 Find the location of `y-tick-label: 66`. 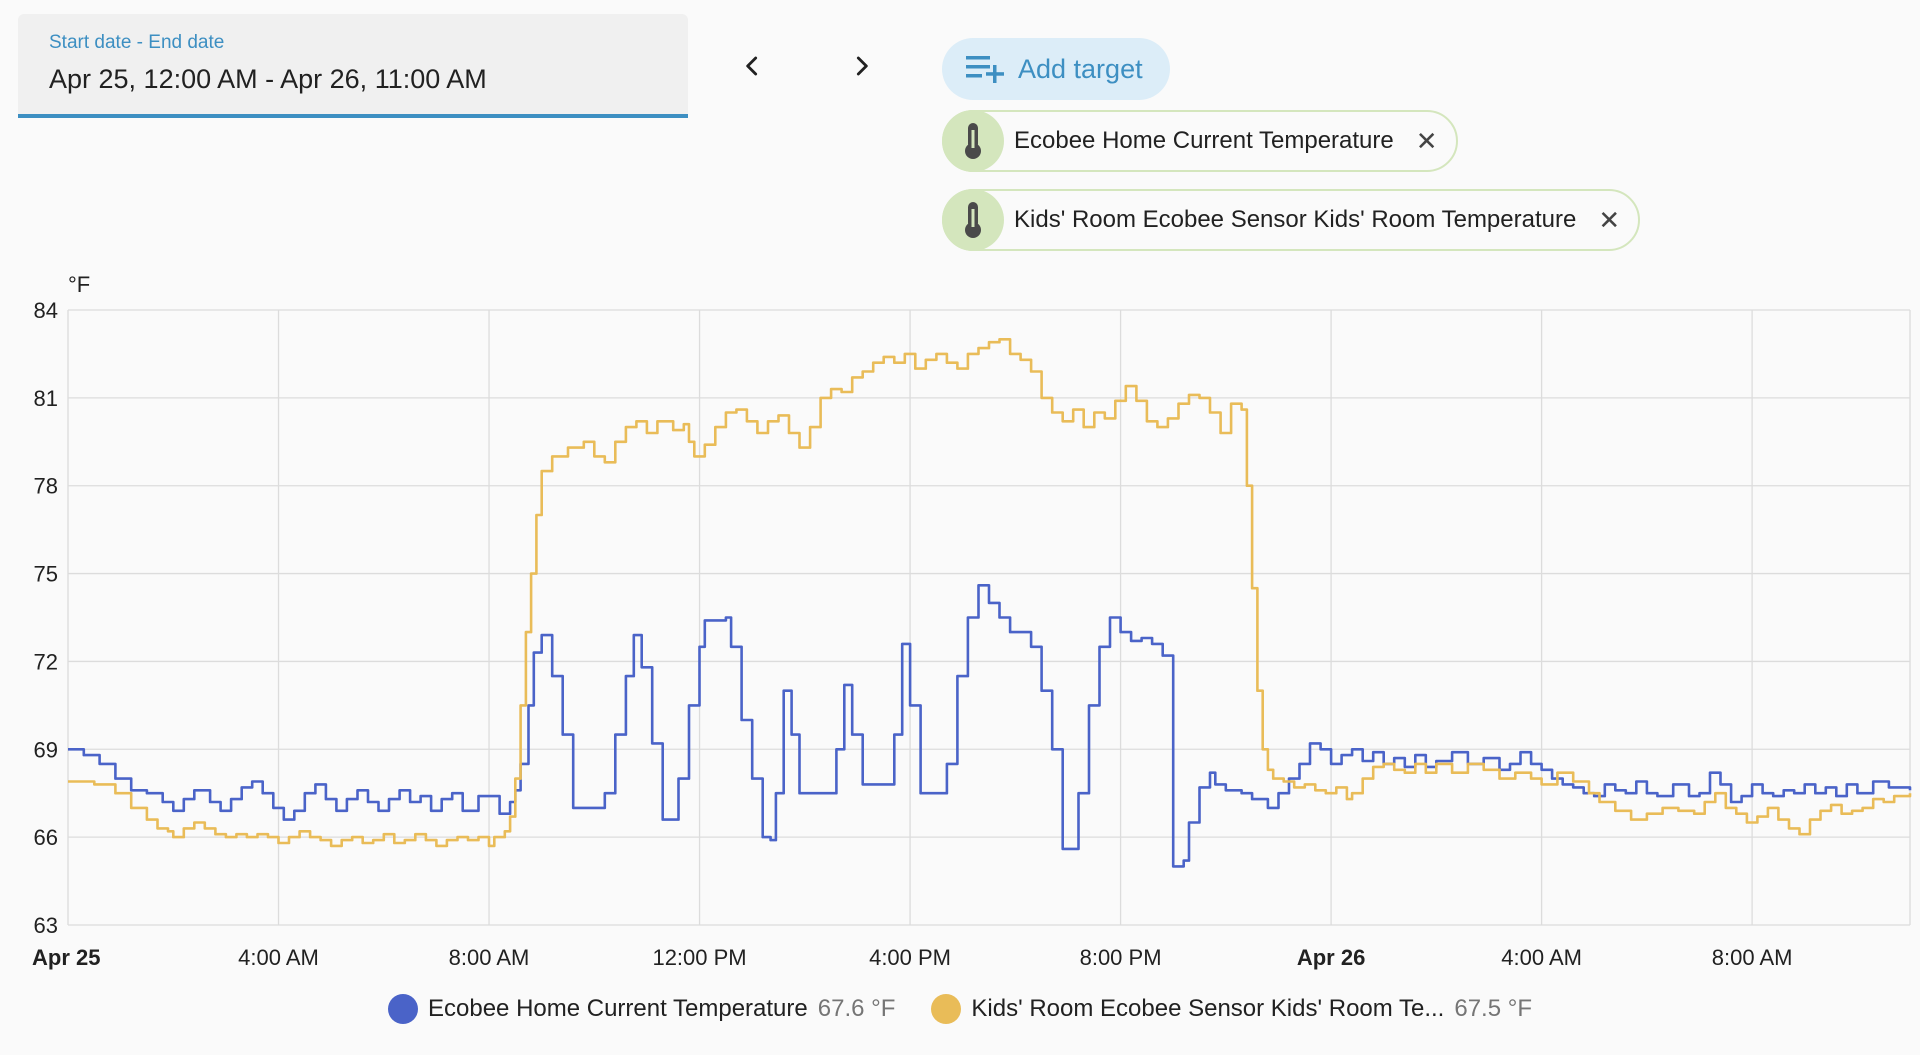

y-tick-label: 66 is located at coordinates (46, 837).